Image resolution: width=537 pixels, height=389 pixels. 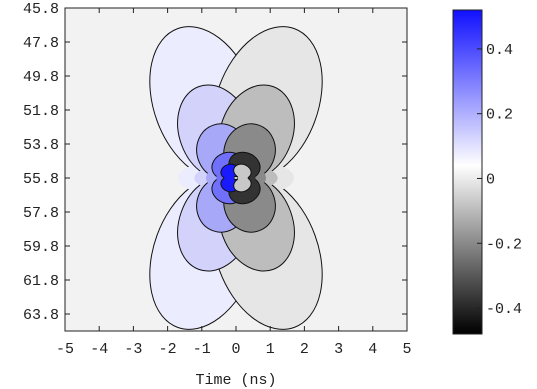 What do you see at coordinates (467, 172) in the screenshot?
I see `colorbar-gradient` at bounding box center [467, 172].